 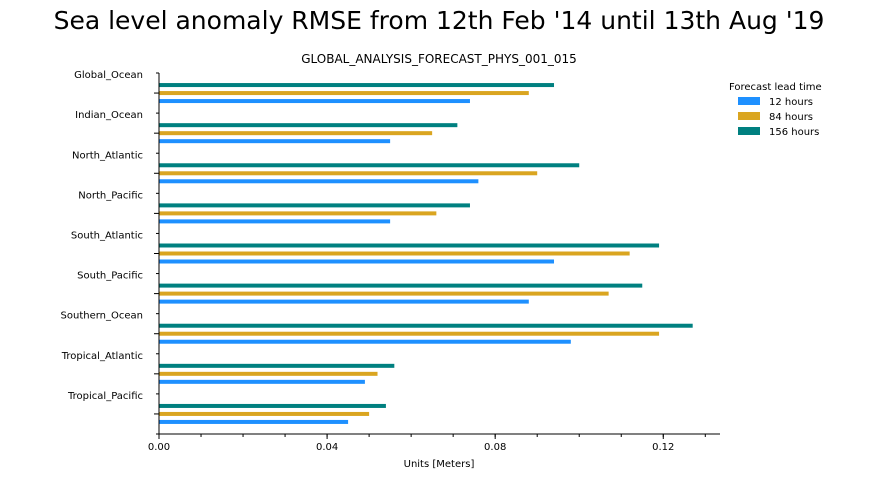 What do you see at coordinates (369, 165) in the screenshot?
I see `bar-North_Atlantic-156-hours` at bounding box center [369, 165].